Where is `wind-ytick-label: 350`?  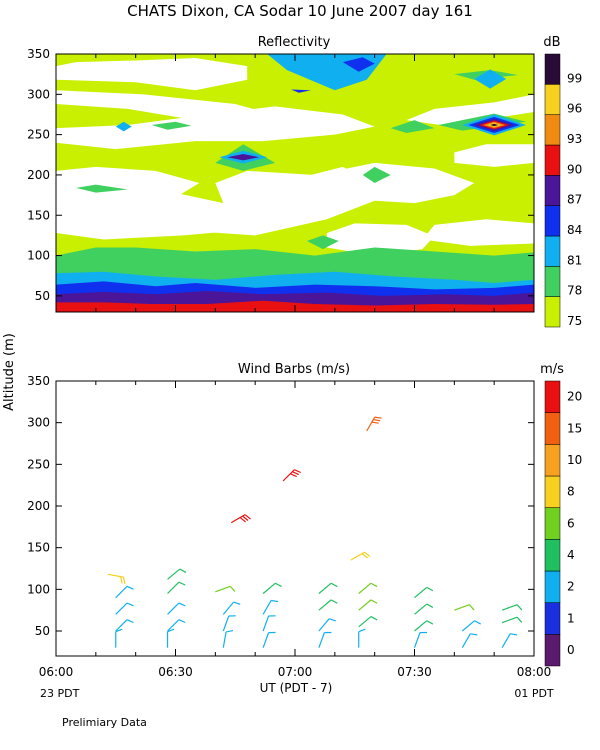
wind-ytick-label: 350 is located at coordinates (38, 381).